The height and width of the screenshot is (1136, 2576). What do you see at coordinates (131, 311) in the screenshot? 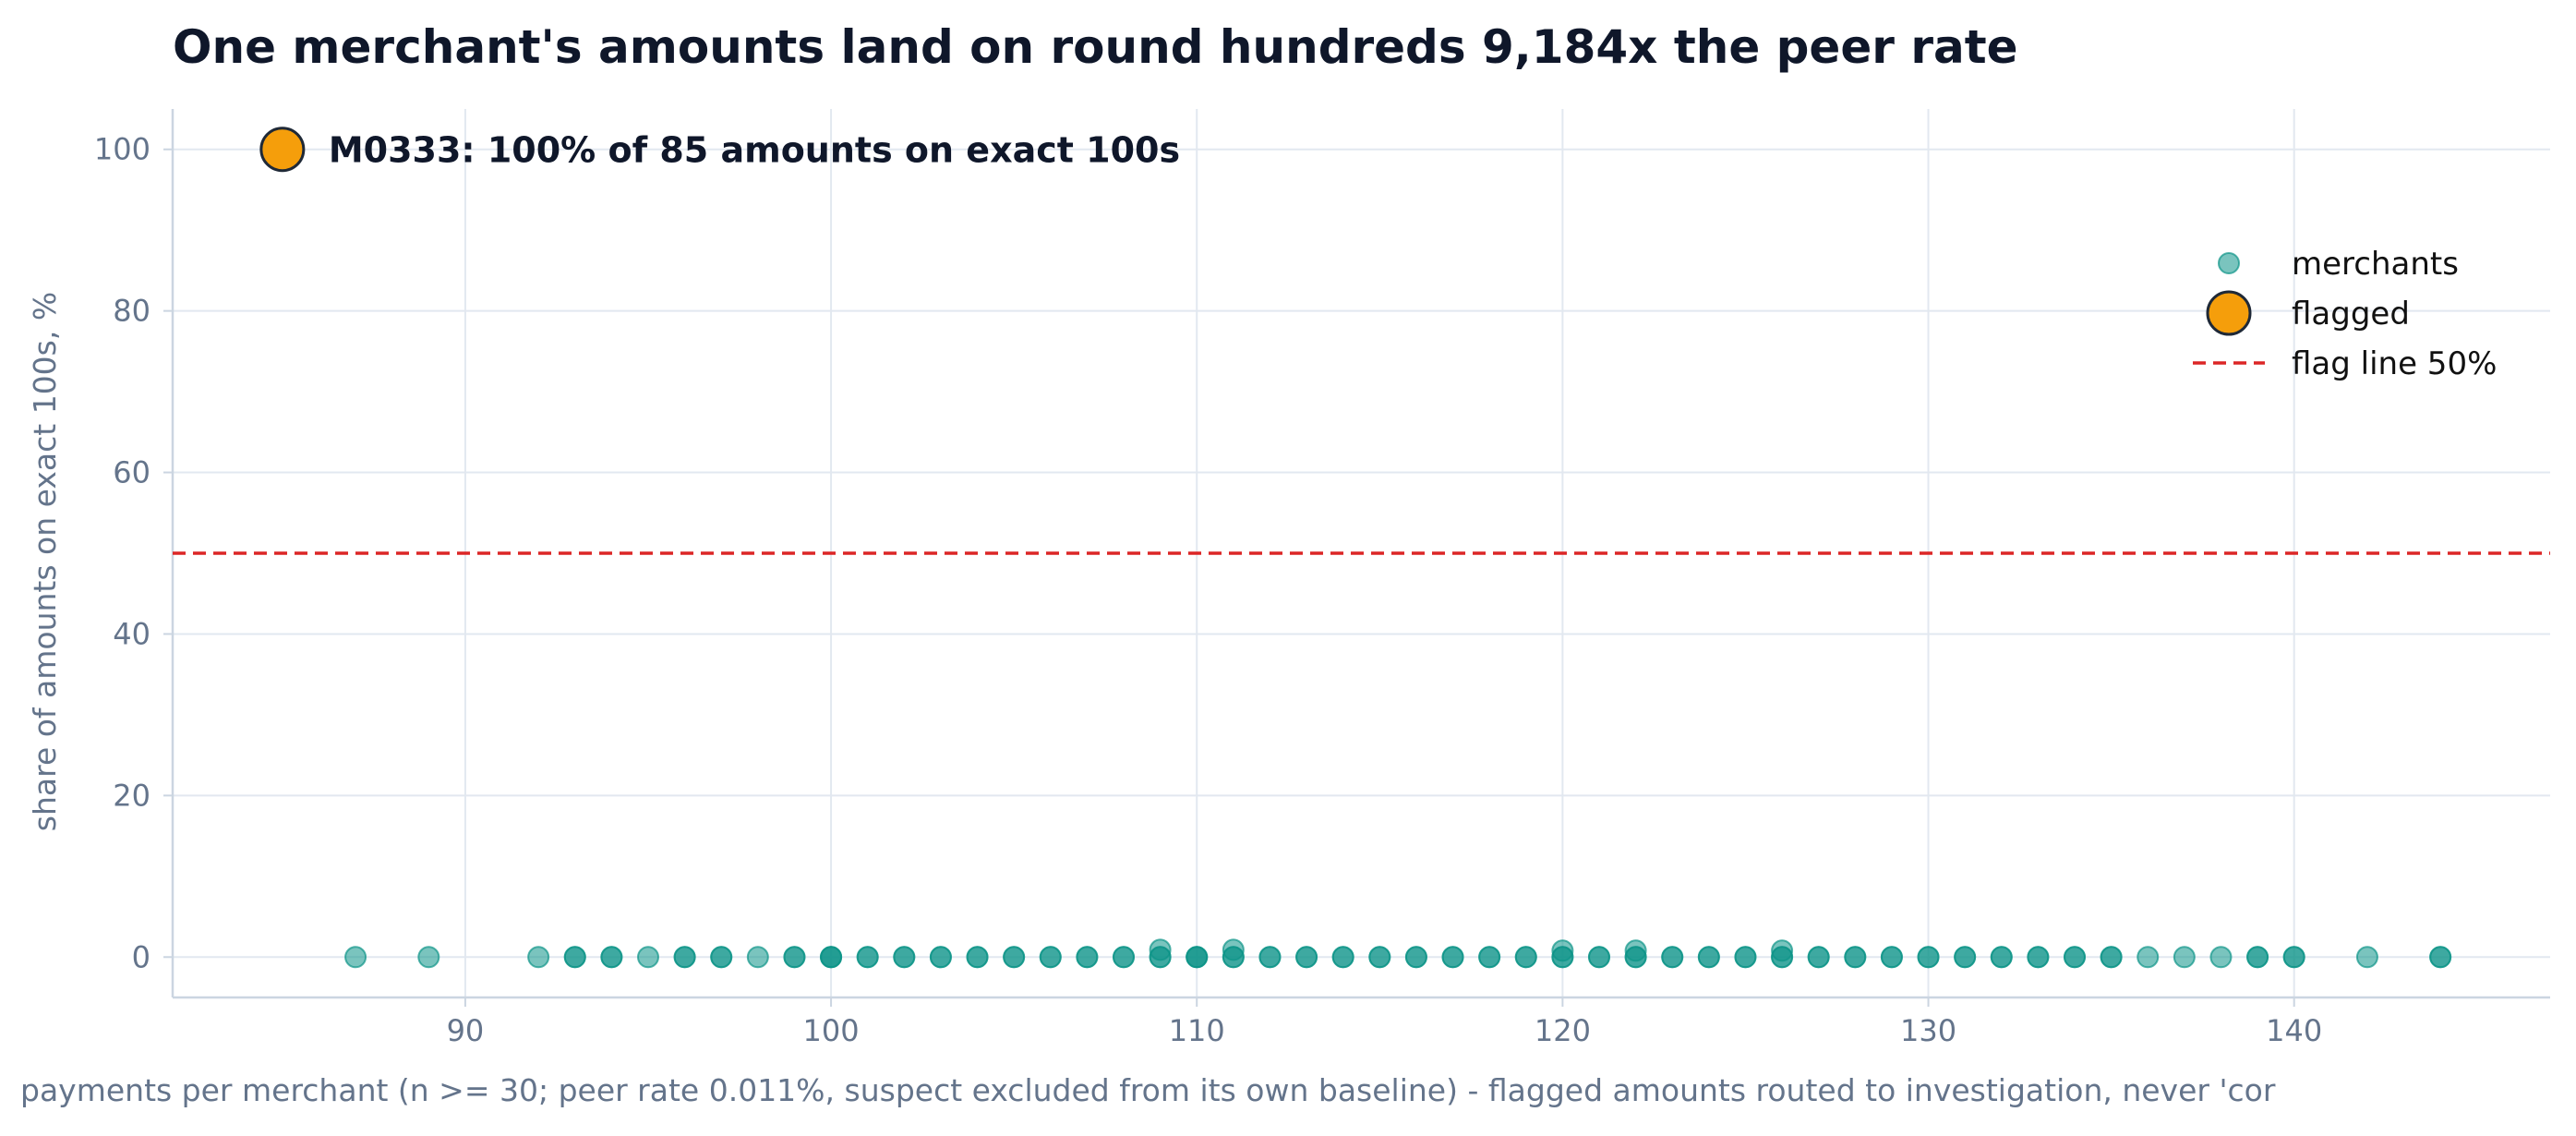
I see `y-tick-label: 80` at bounding box center [131, 311].